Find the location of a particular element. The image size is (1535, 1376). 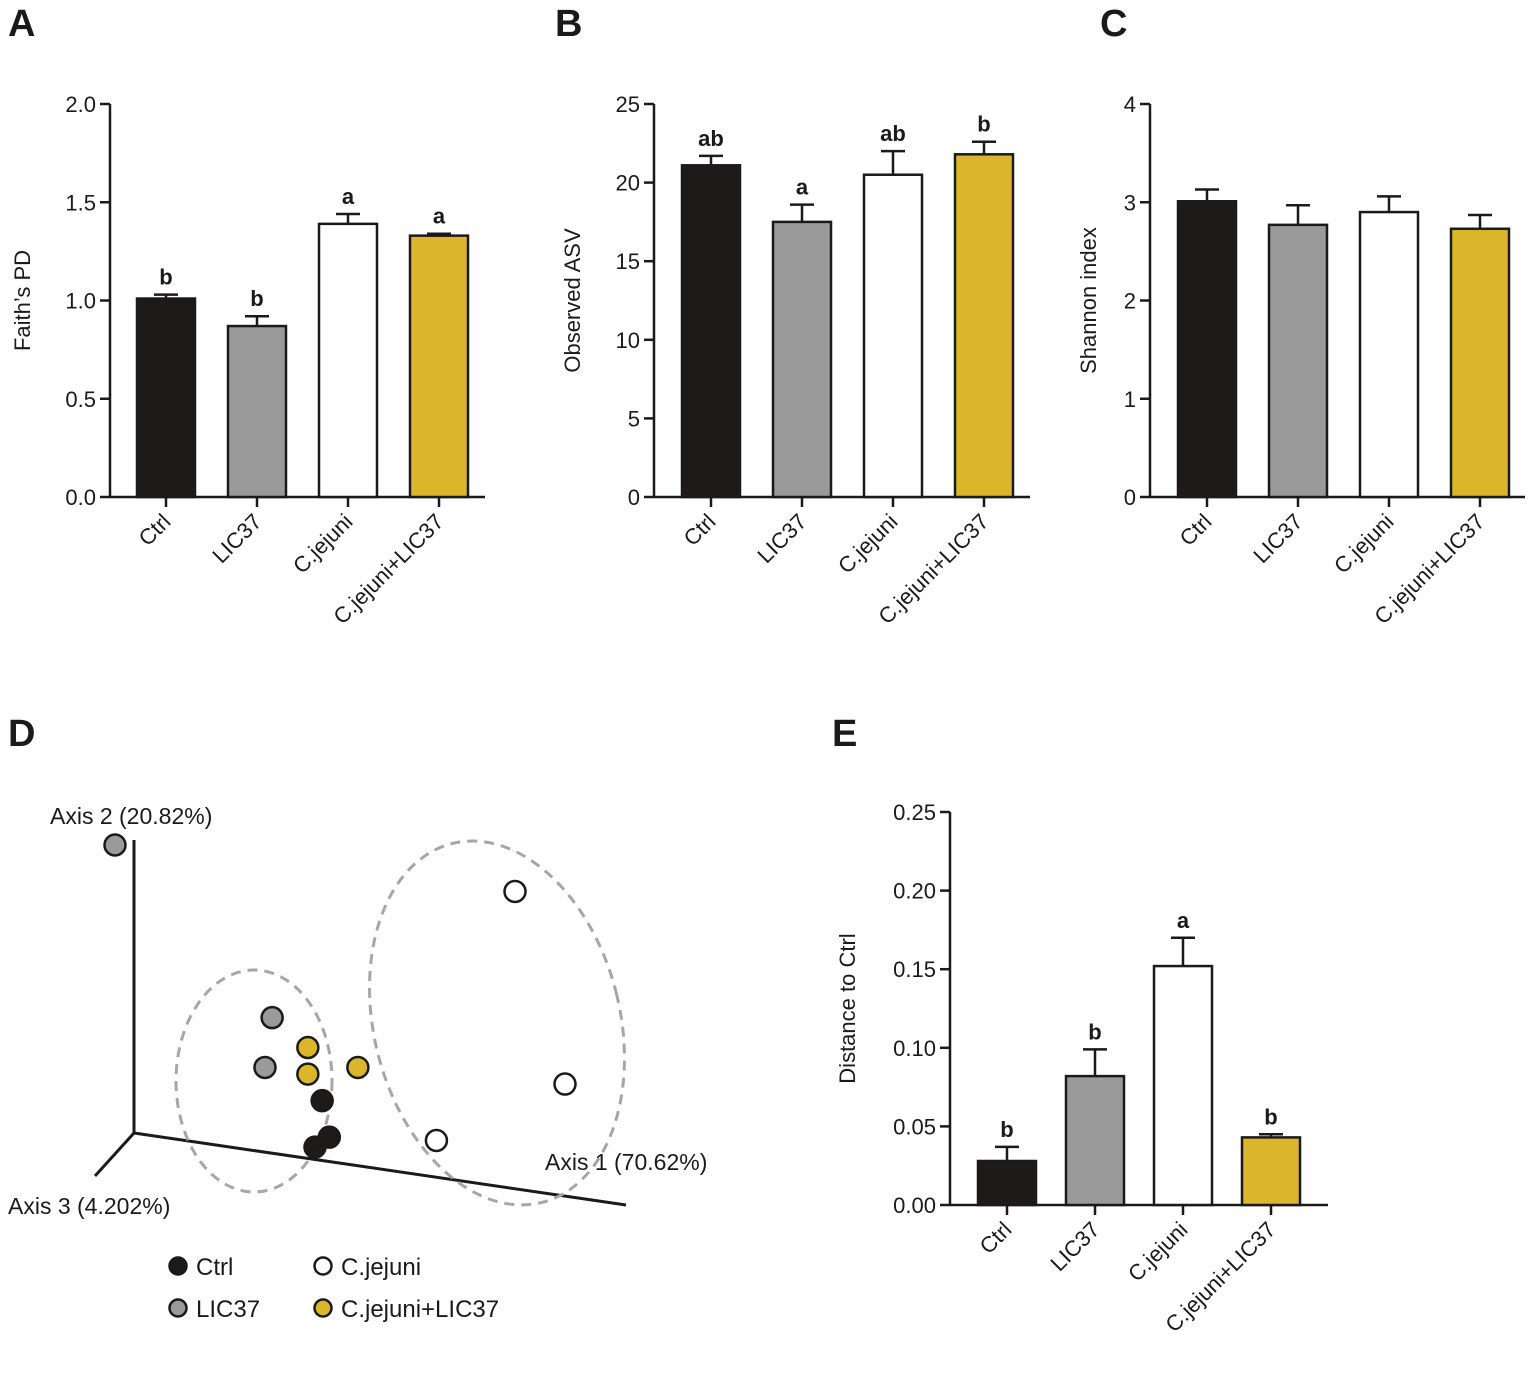

significance-label-c-jejuni: ab is located at coordinates (893, 133).